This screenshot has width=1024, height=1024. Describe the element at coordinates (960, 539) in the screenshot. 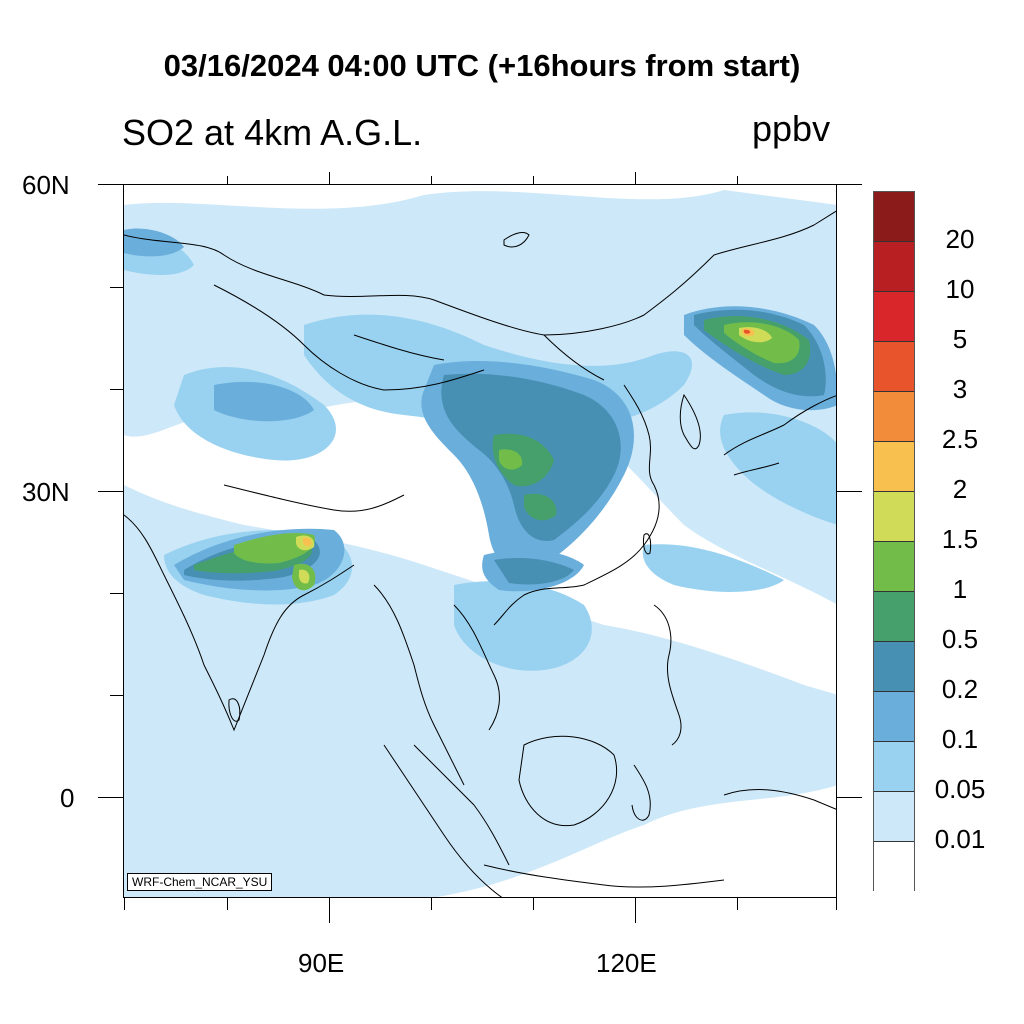

I see `colorbar-label: 1.5` at that location.